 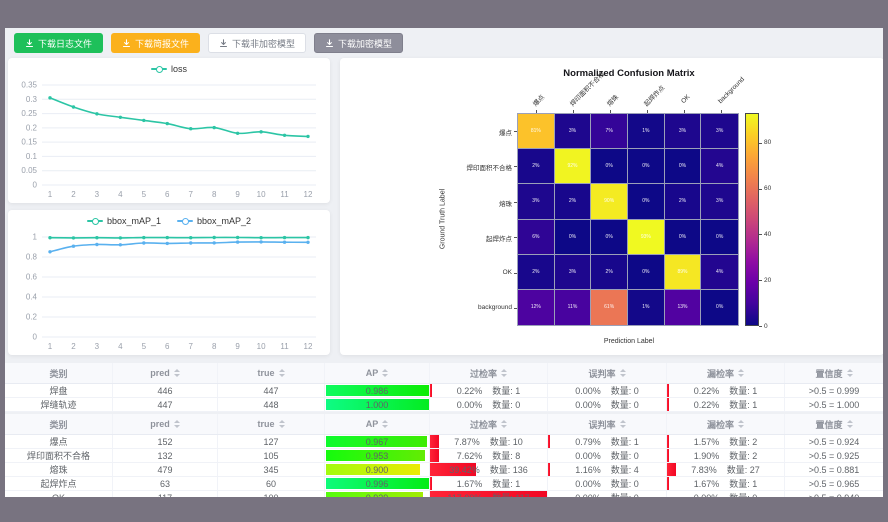 What do you see at coordinates (573, 167) in the screenshot?
I see `matrix-cell: 92%` at bounding box center [573, 167].